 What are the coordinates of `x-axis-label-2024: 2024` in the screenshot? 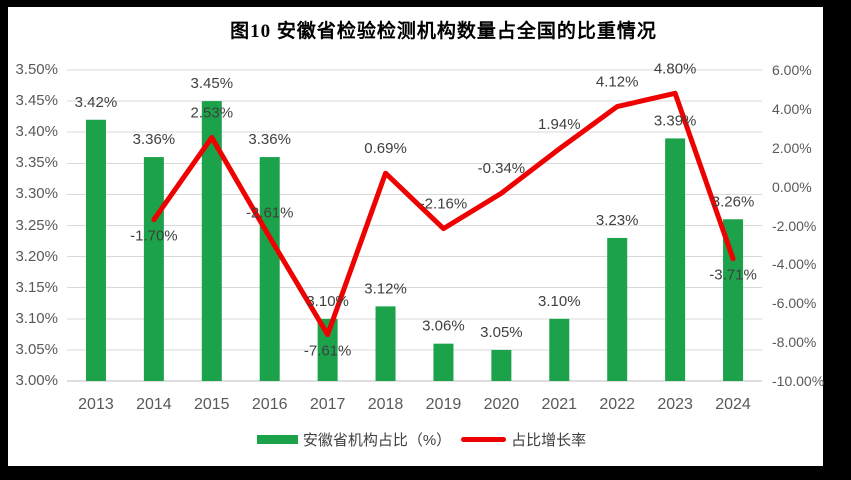 It's located at (733, 404).